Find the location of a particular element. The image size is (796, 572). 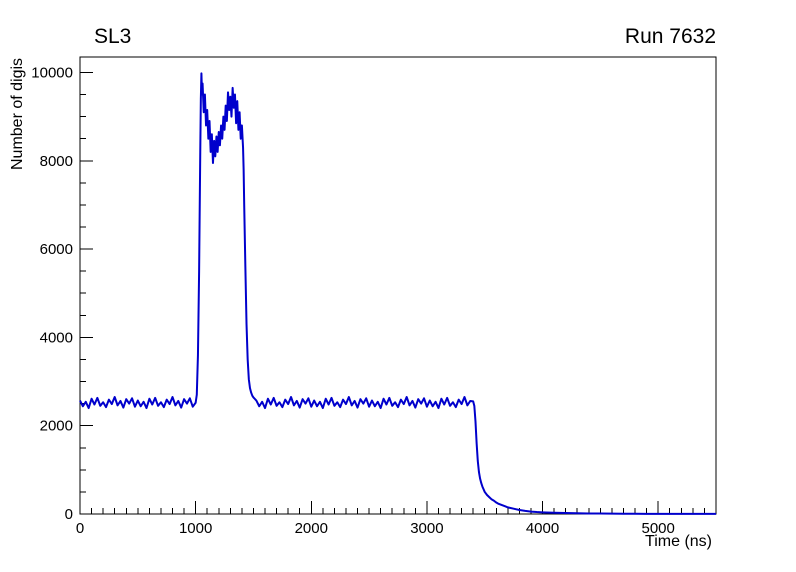

x-tick-label: 4000 is located at coordinates (542, 528).